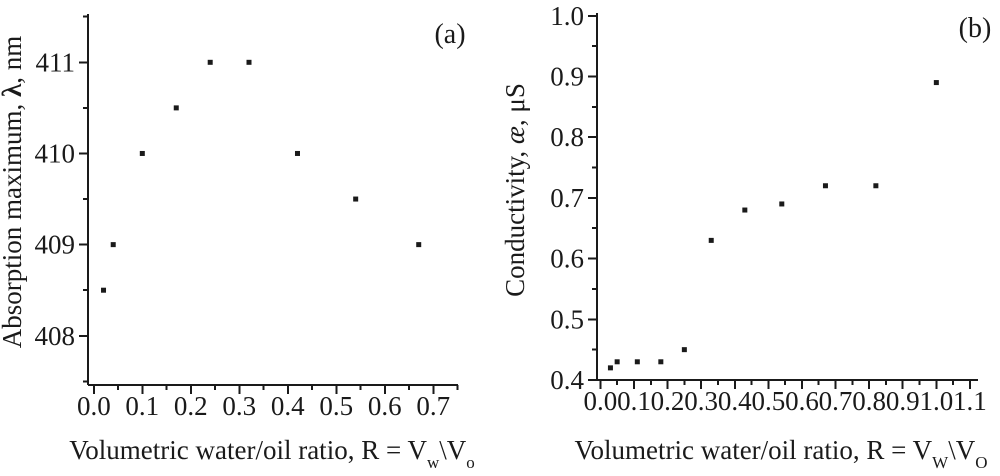 The image size is (1000, 476). Describe the element at coordinates (970, 401) in the screenshot. I see `x-tick-label: 1.1` at that location.